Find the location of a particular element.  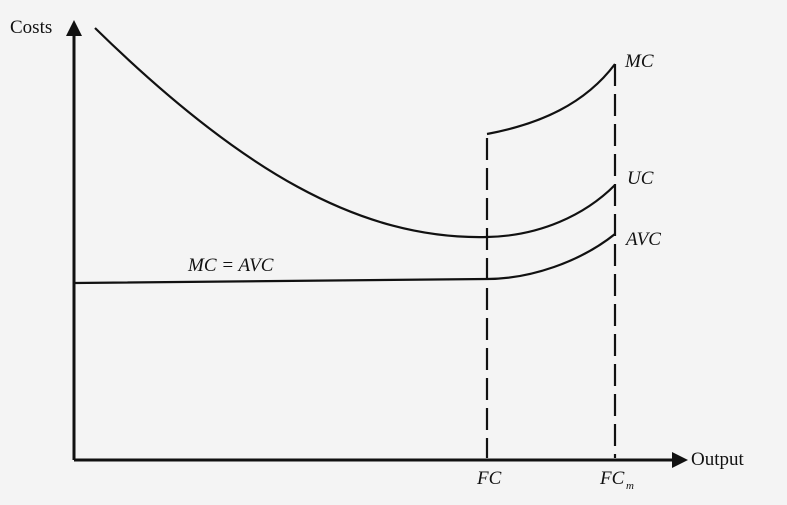

x-axis-arrow is located at coordinates (680, 460).